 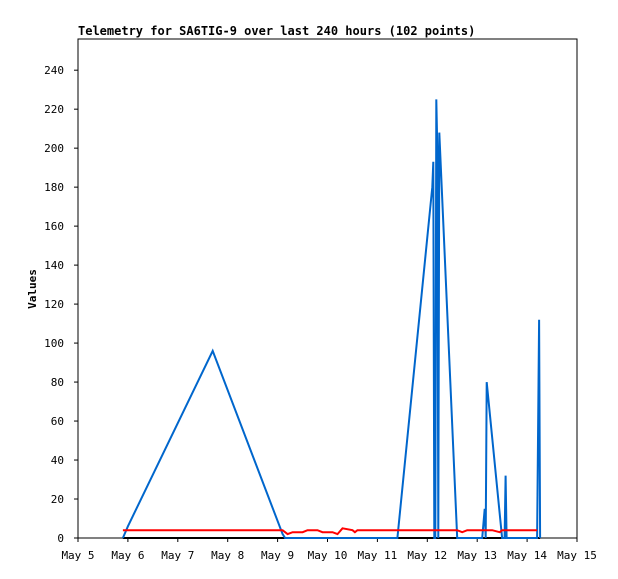 What do you see at coordinates (54, 148) in the screenshot?
I see `y-tick-label: 200` at bounding box center [54, 148].